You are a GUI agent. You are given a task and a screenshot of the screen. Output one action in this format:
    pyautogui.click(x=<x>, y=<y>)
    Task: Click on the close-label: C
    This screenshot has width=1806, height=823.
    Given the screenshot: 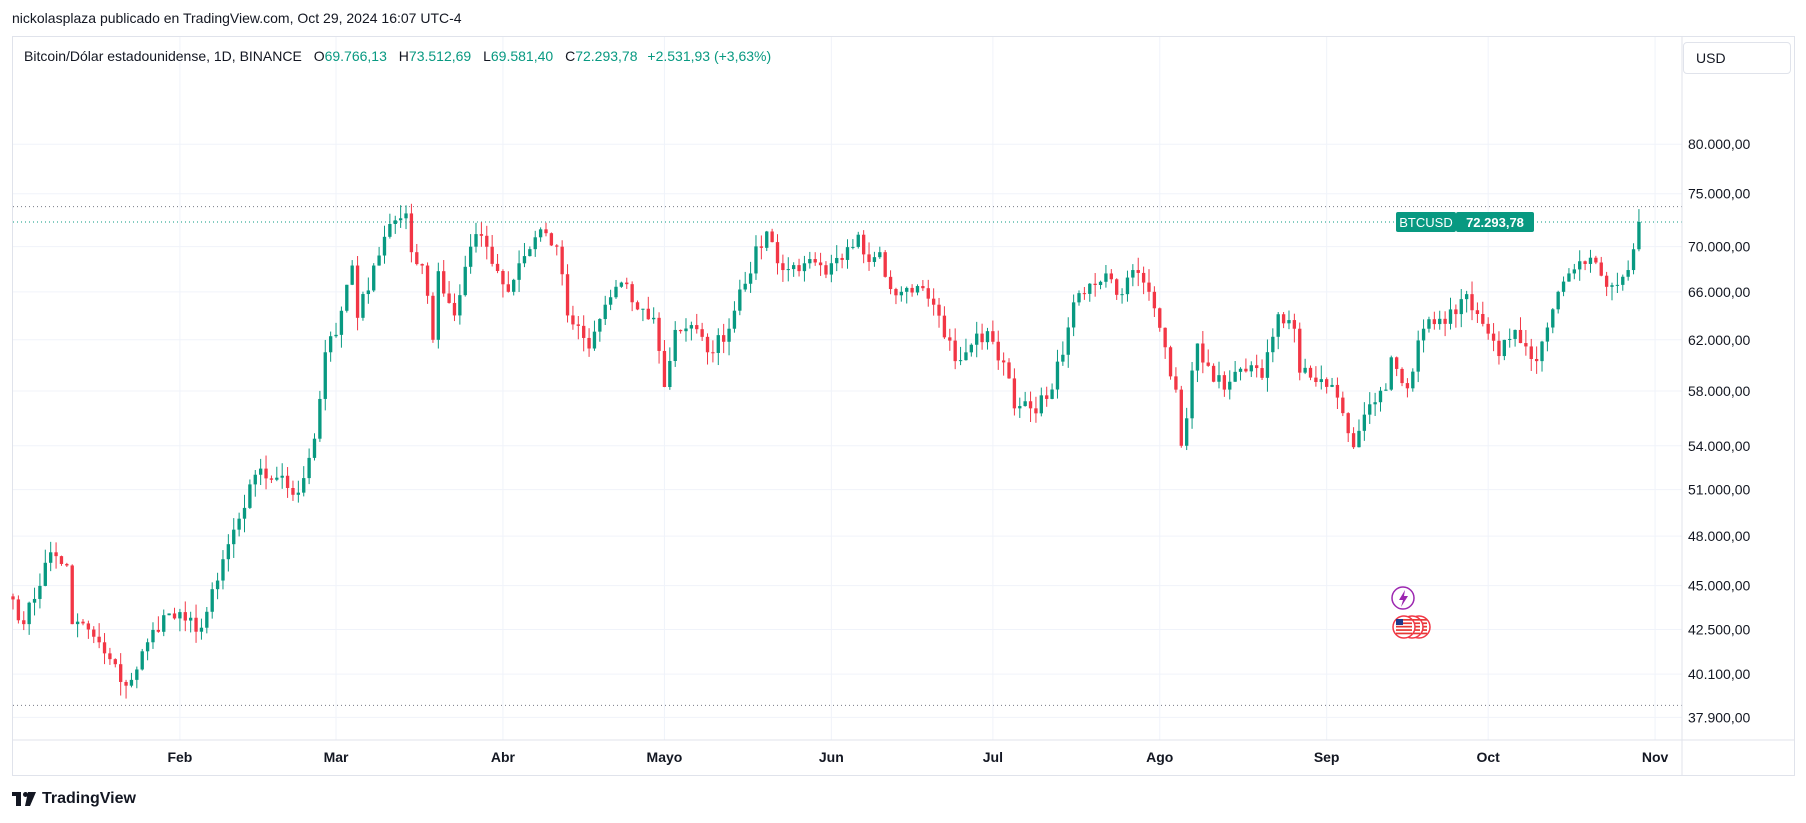 What is the action you would take?
    pyautogui.click(x=570, y=56)
    